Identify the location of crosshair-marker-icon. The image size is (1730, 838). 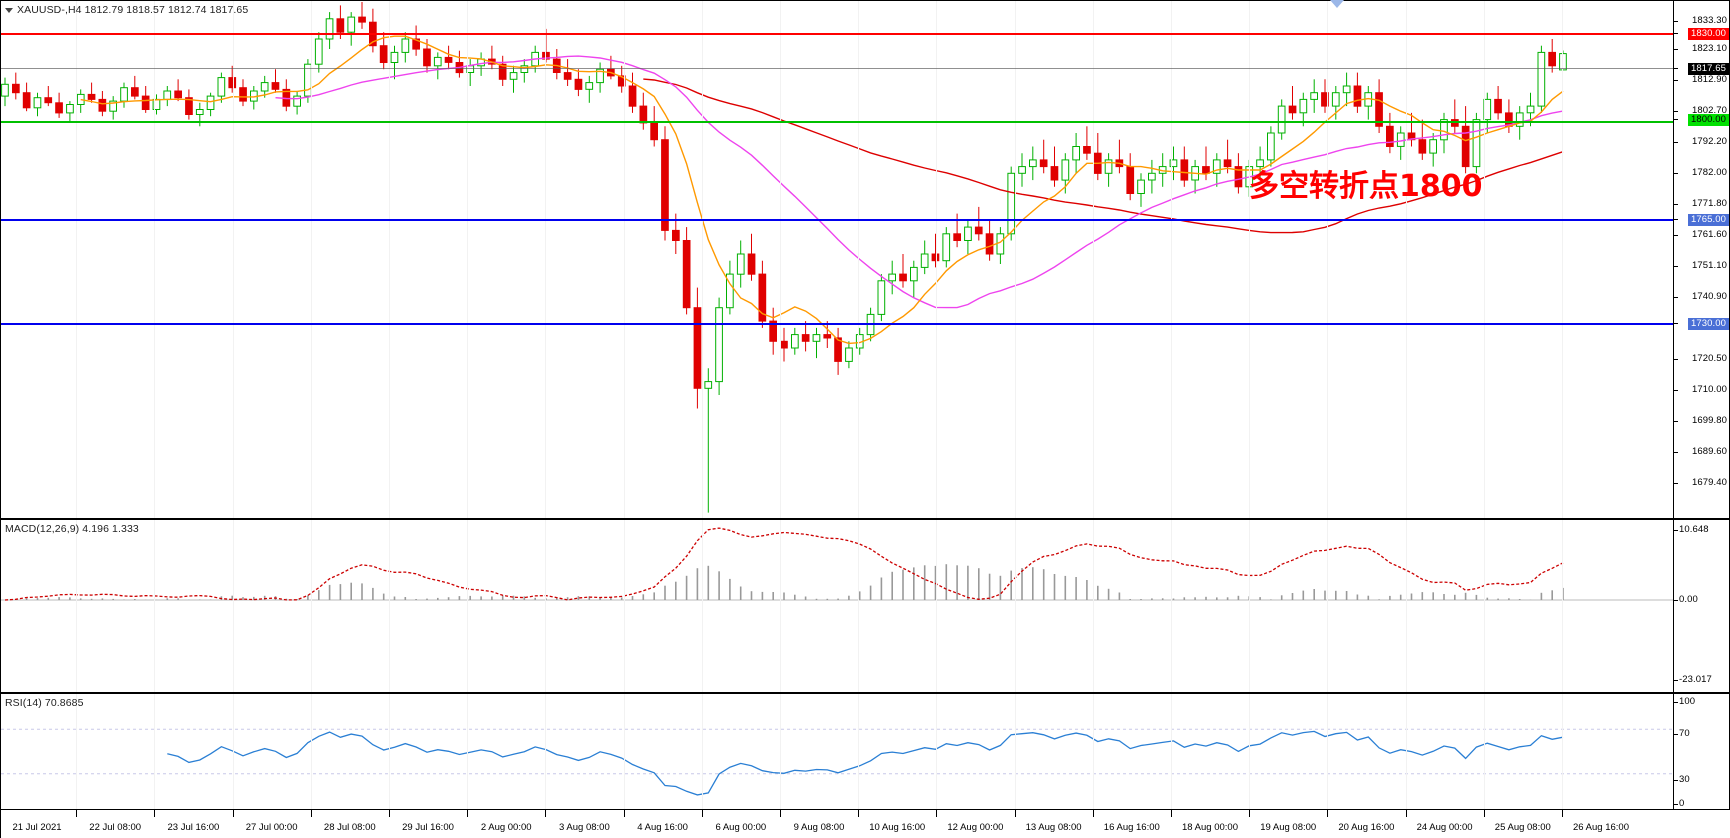
(1337, 4).